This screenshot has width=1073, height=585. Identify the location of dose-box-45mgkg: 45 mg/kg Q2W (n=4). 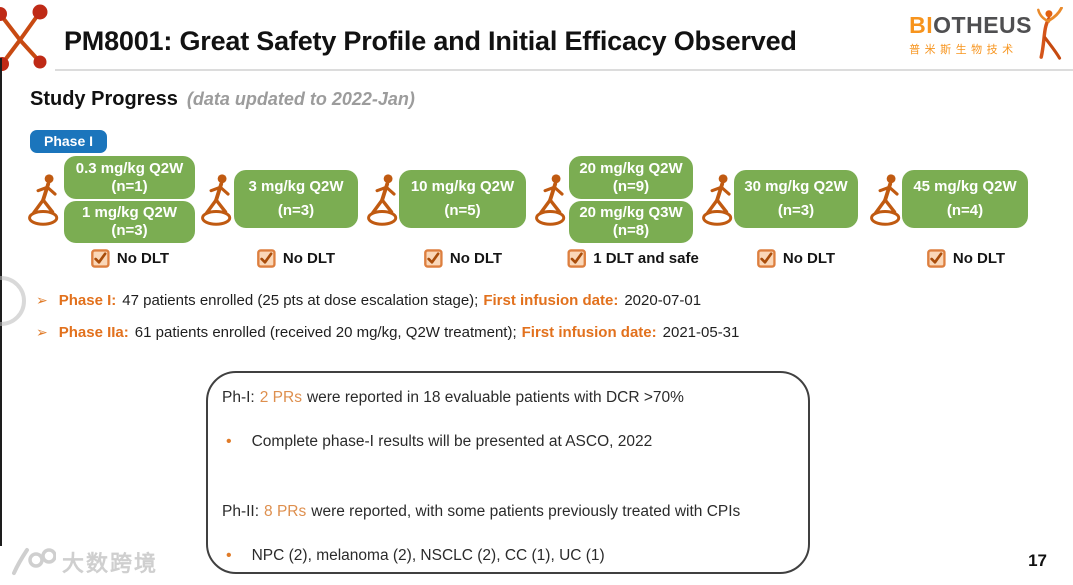
(965, 199).